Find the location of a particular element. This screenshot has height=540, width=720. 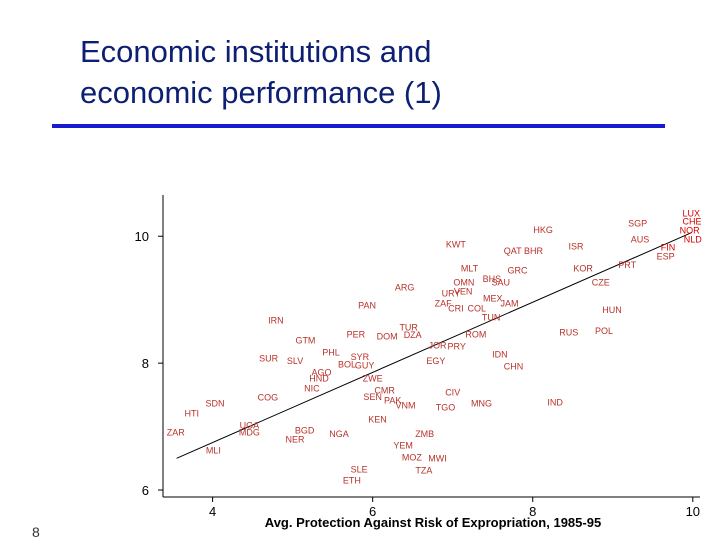

country-point: DOM is located at coordinates (387, 336).